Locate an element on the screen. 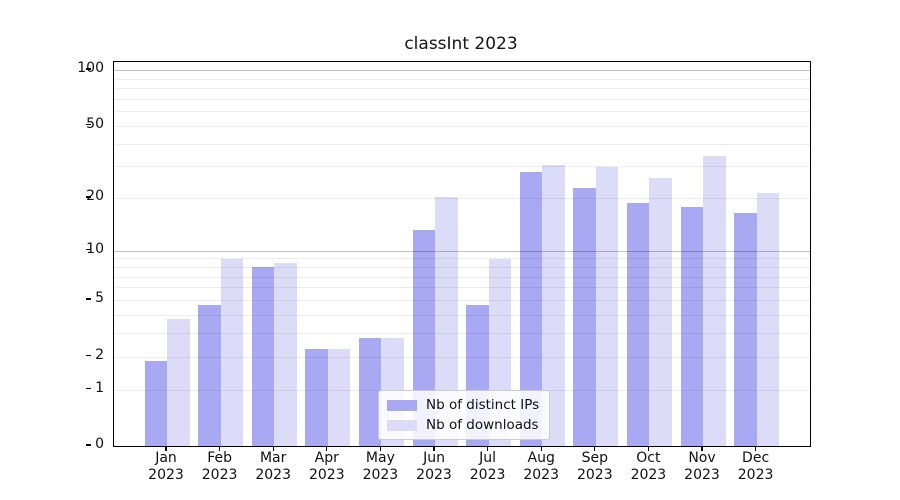 The image size is (900, 500). x-axis-tick-label-oct: Oct 2023 is located at coordinates (648, 466).